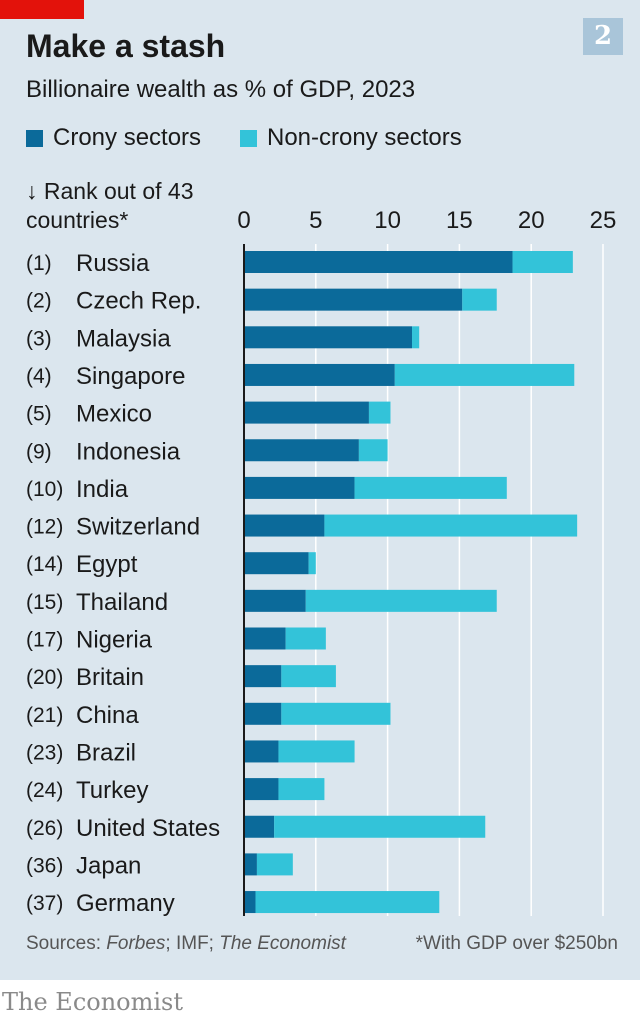 This screenshot has height=1017, width=640. Describe the element at coordinates (516, 943) in the screenshot. I see `footnote: *With GDP over $250bn` at that location.